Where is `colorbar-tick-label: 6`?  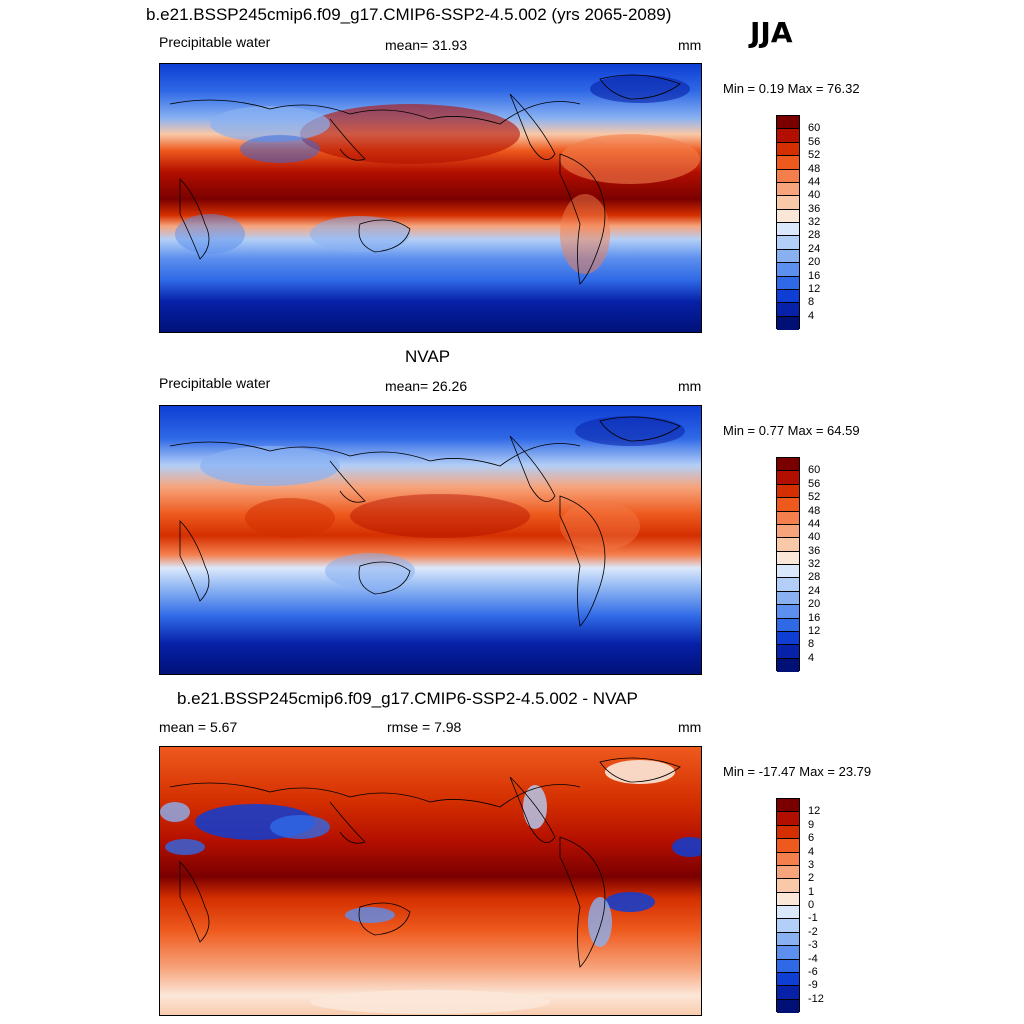
colorbar-tick-label: 6 is located at coordinates (811, 838).